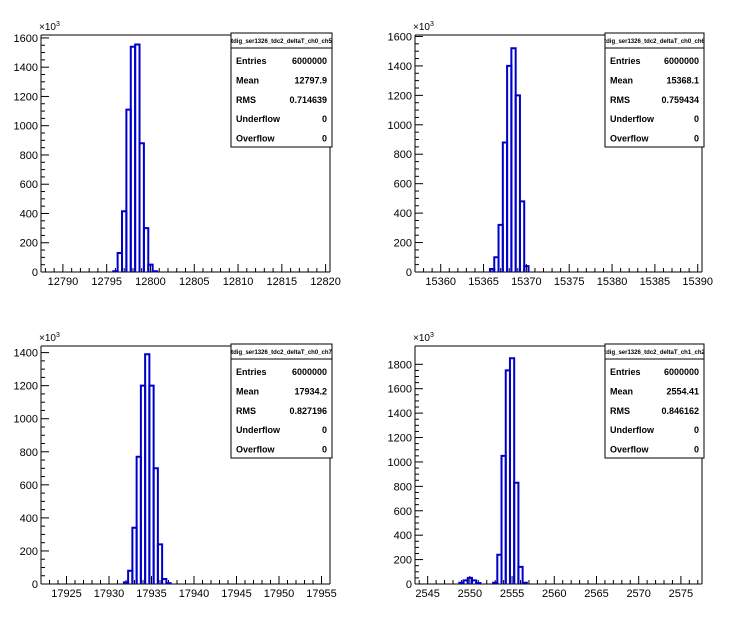  Describe the element at coordinates (325, 282) in the screenshot. I see `x-tick-label: 12820` at that location.